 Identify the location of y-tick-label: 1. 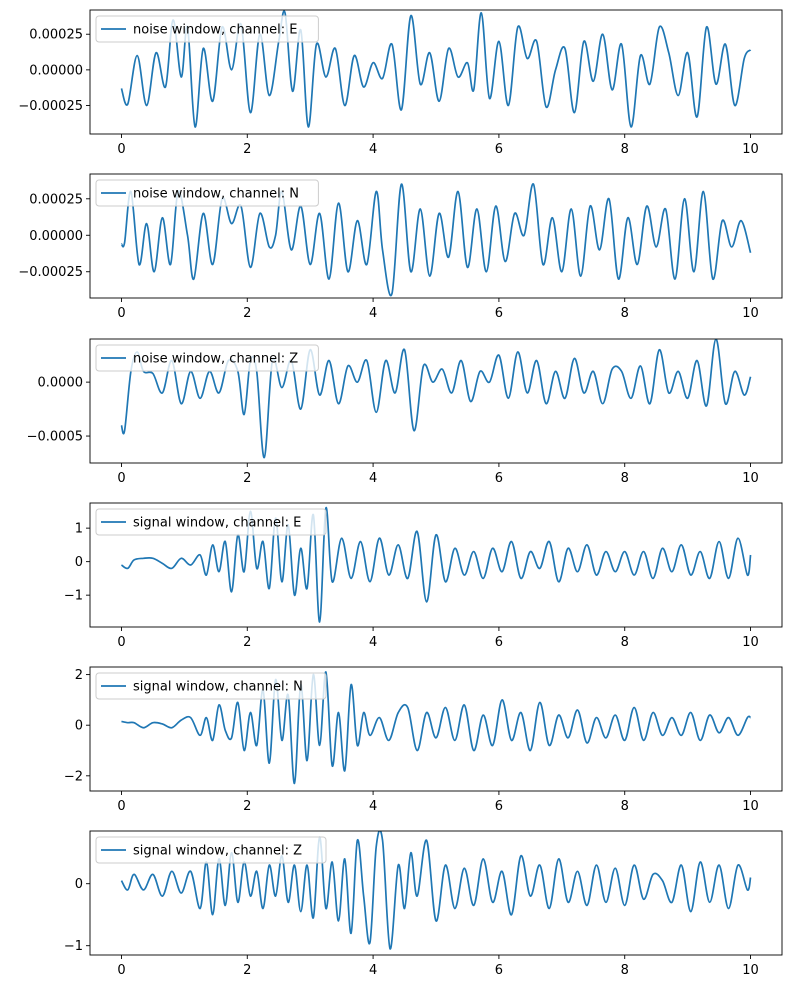
(79, 529).